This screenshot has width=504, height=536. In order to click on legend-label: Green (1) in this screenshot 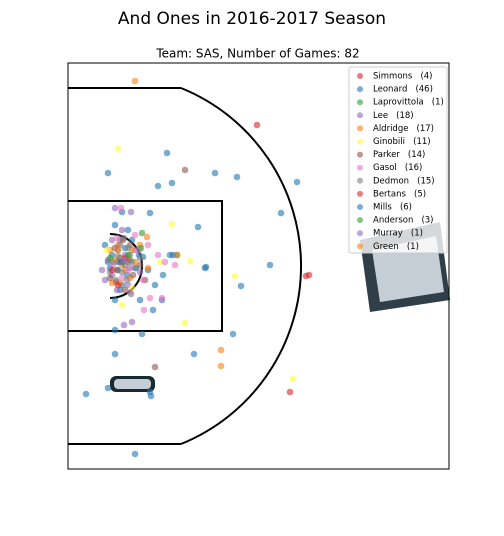, I will do `click(396, 247)`.